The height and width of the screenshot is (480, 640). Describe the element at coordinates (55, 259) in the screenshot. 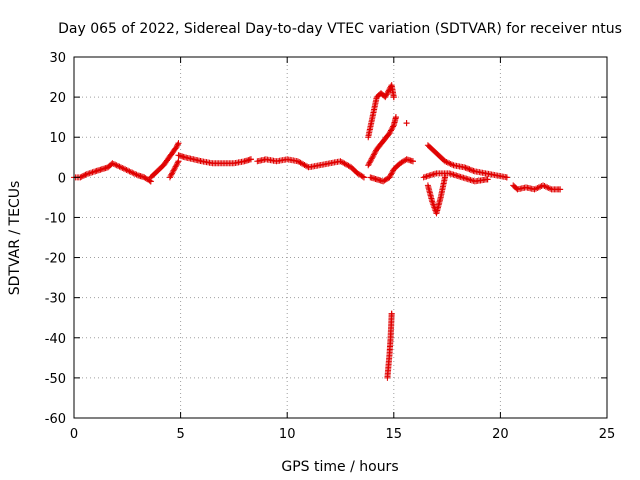

I see `y-tick-label: -20` at that location.